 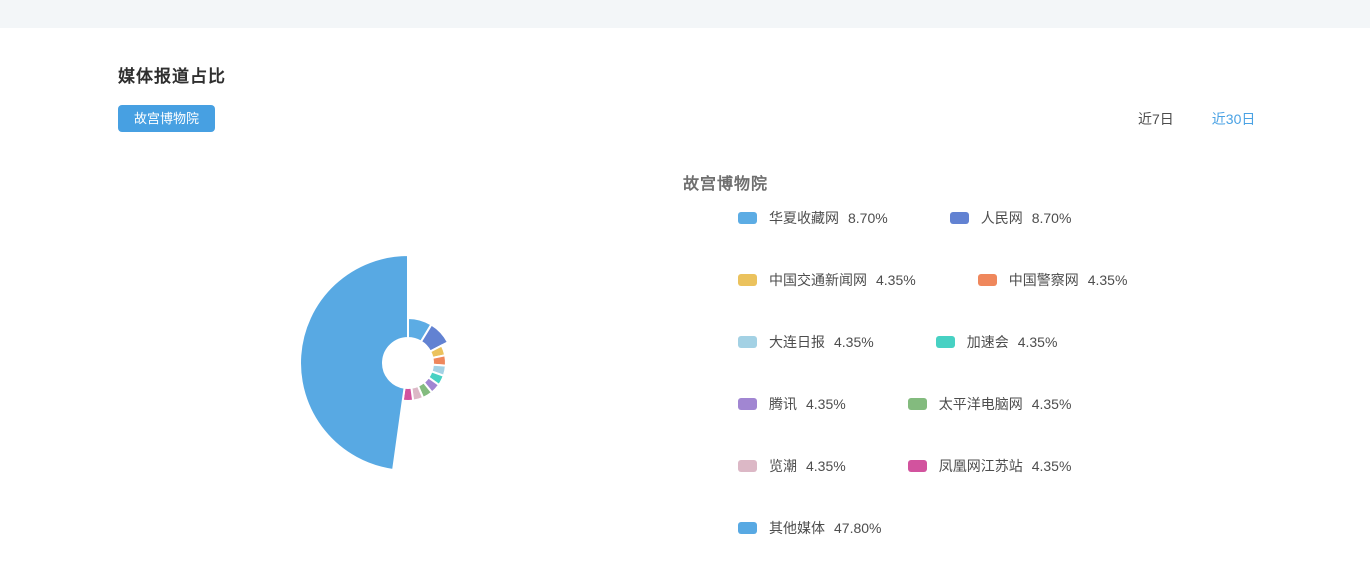 I want to click on legend-name: 太平洋电脑网, so click(x=980, y=404).